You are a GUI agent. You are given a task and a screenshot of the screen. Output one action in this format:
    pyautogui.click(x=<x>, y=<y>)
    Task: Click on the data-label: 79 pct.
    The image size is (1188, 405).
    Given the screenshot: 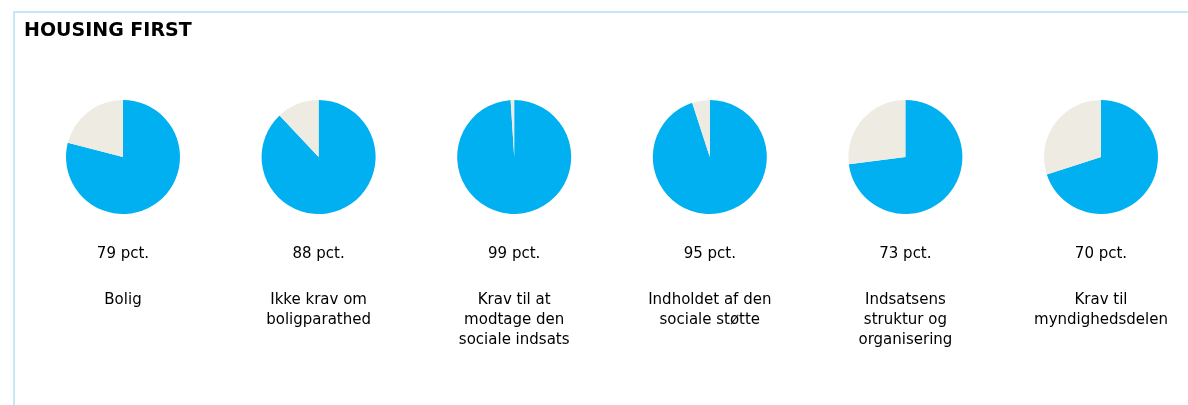 What is the action you would take?
    pyautogui.click(x=123, y=253)
    